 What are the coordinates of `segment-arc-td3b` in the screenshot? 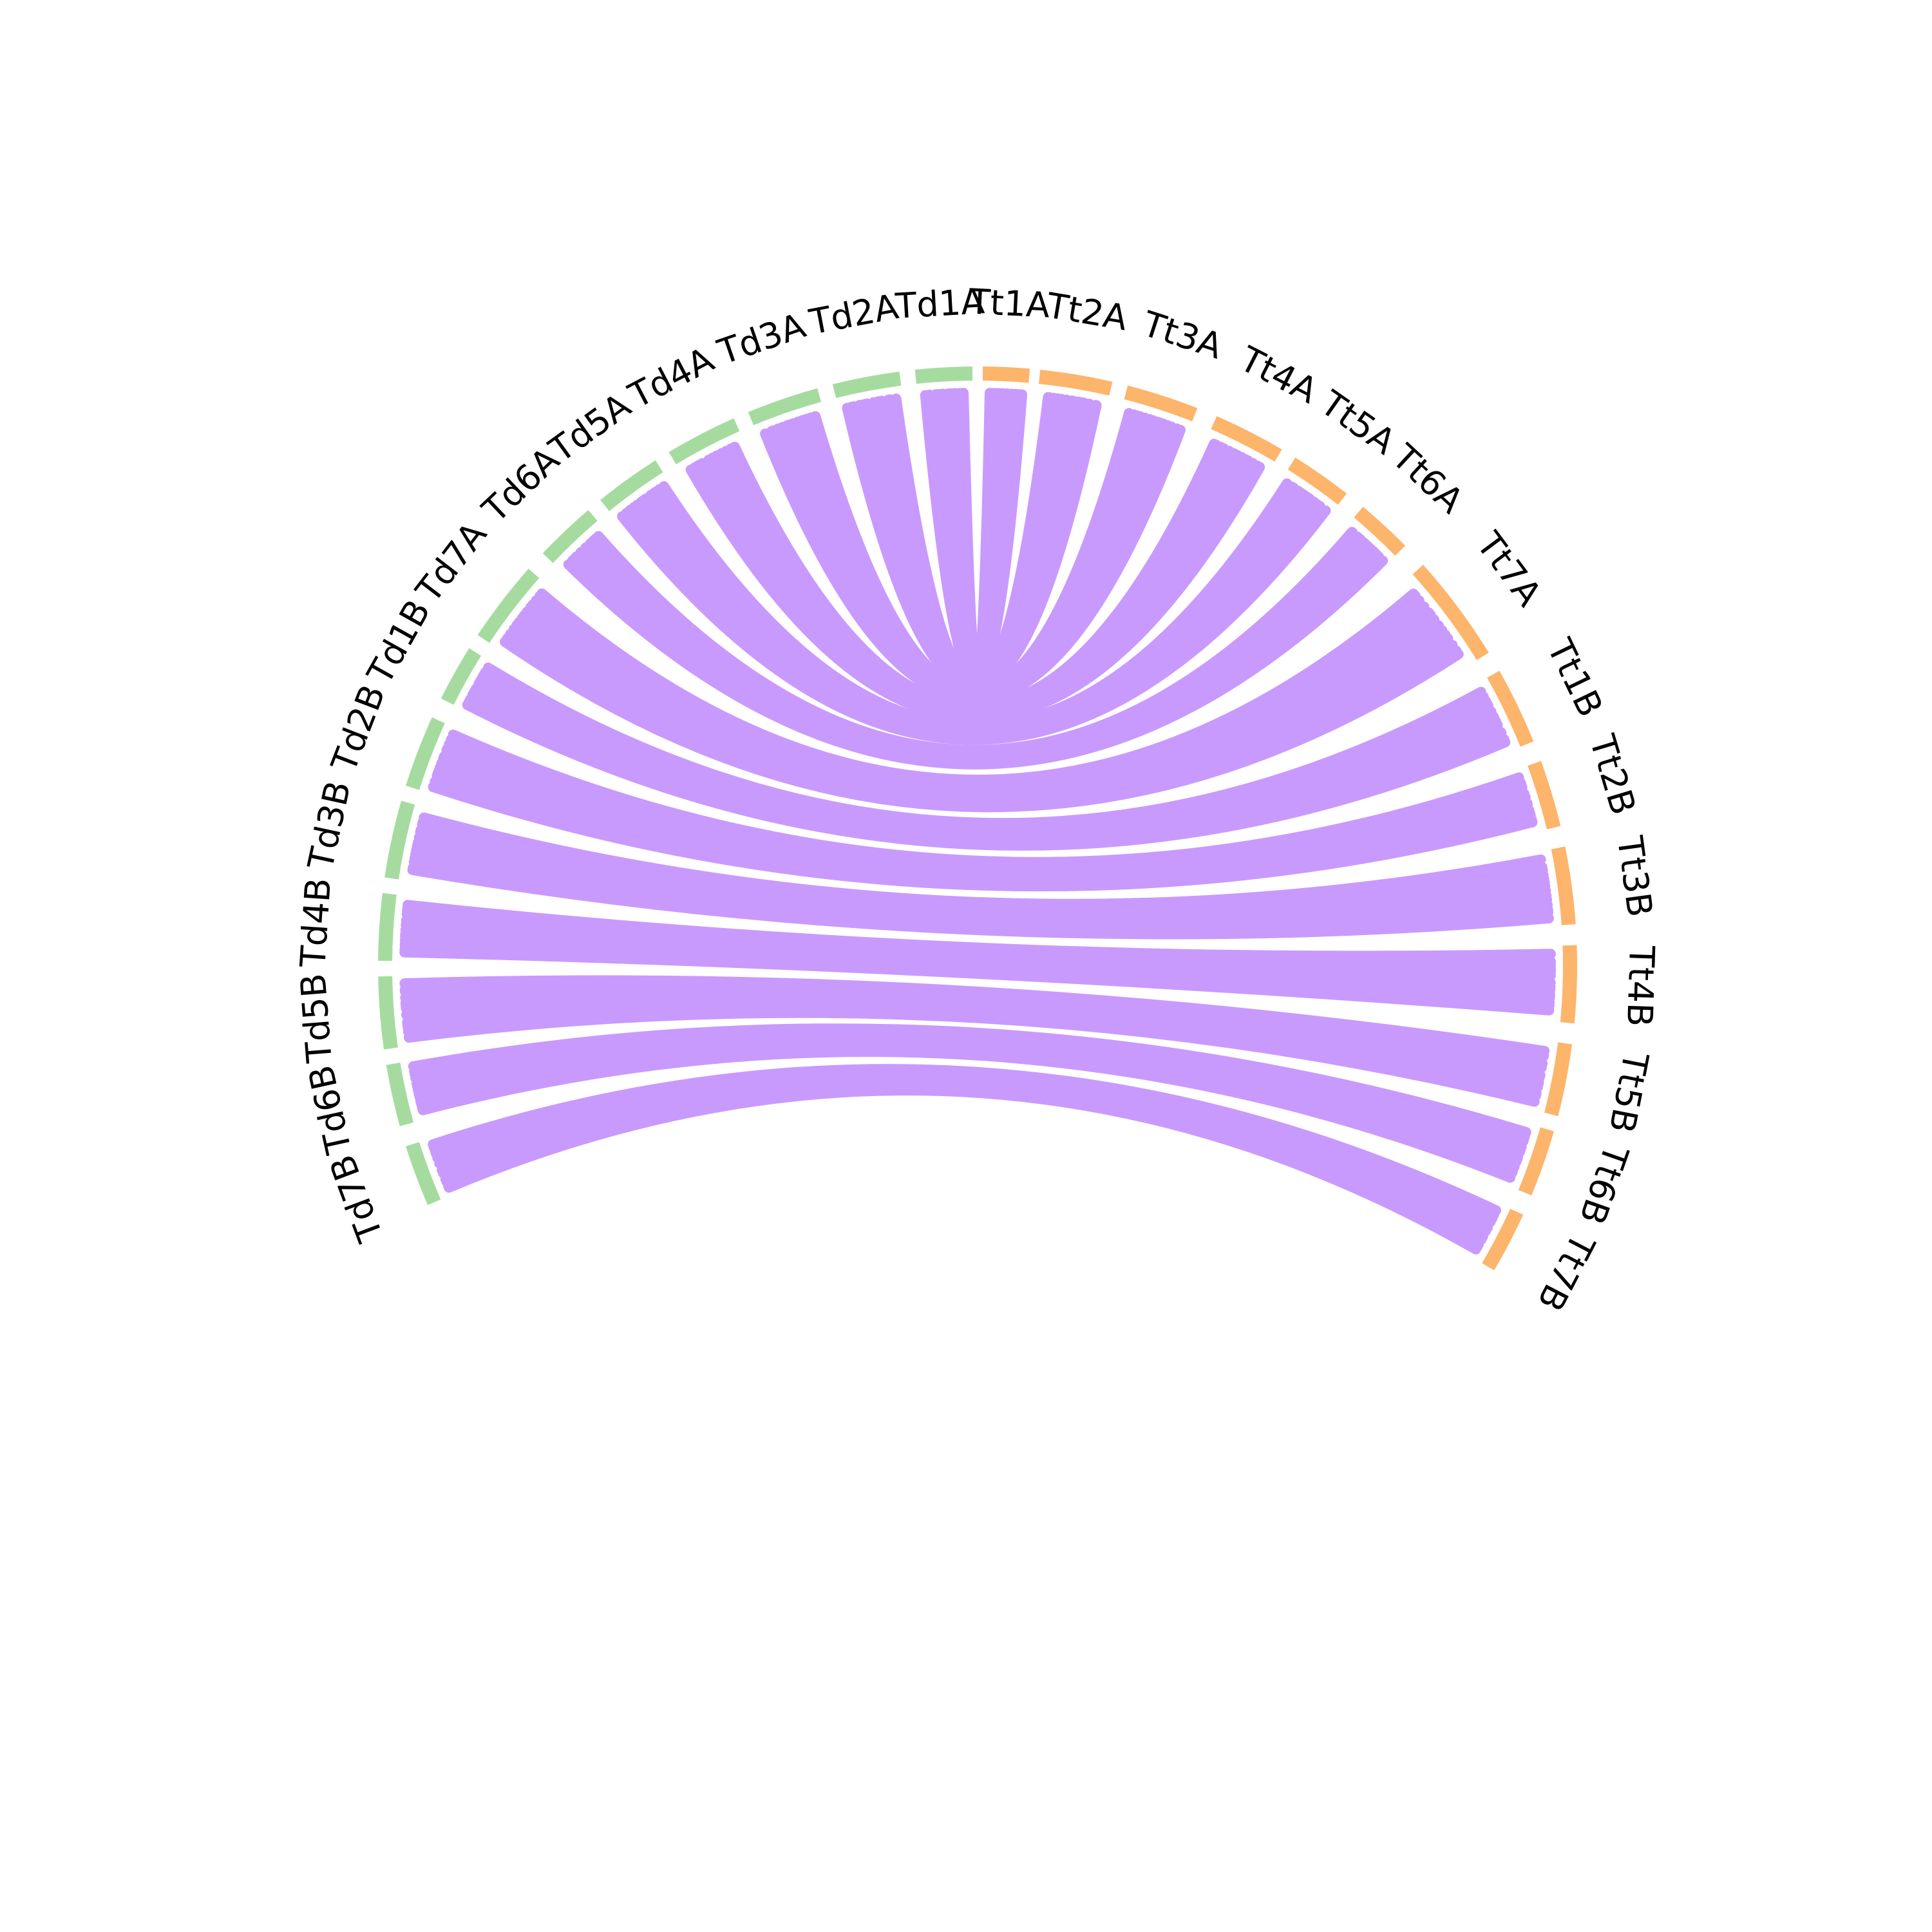 It's located at (399, 840).